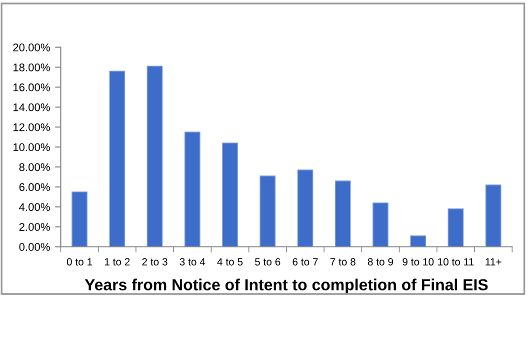 Image resolution: width=528 pixels, height=350 pixels. Describe the element at coordinates (31, 67) in the screenshot. I see `y-tick-label: 18.00%` at that location.